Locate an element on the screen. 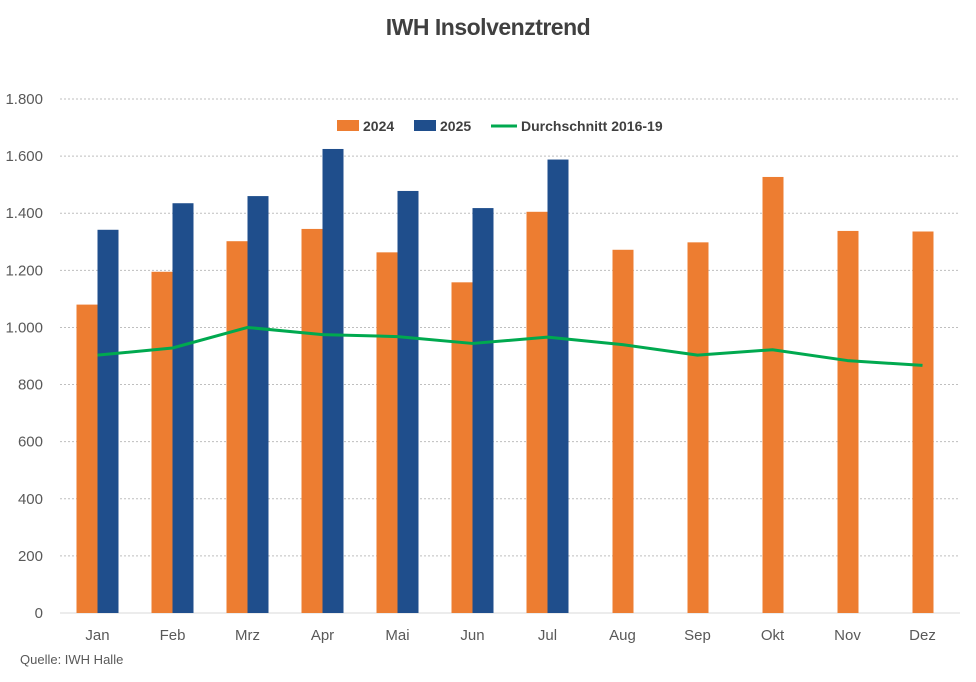  y-tick-label: 400 is located at coordinates (30, 499).